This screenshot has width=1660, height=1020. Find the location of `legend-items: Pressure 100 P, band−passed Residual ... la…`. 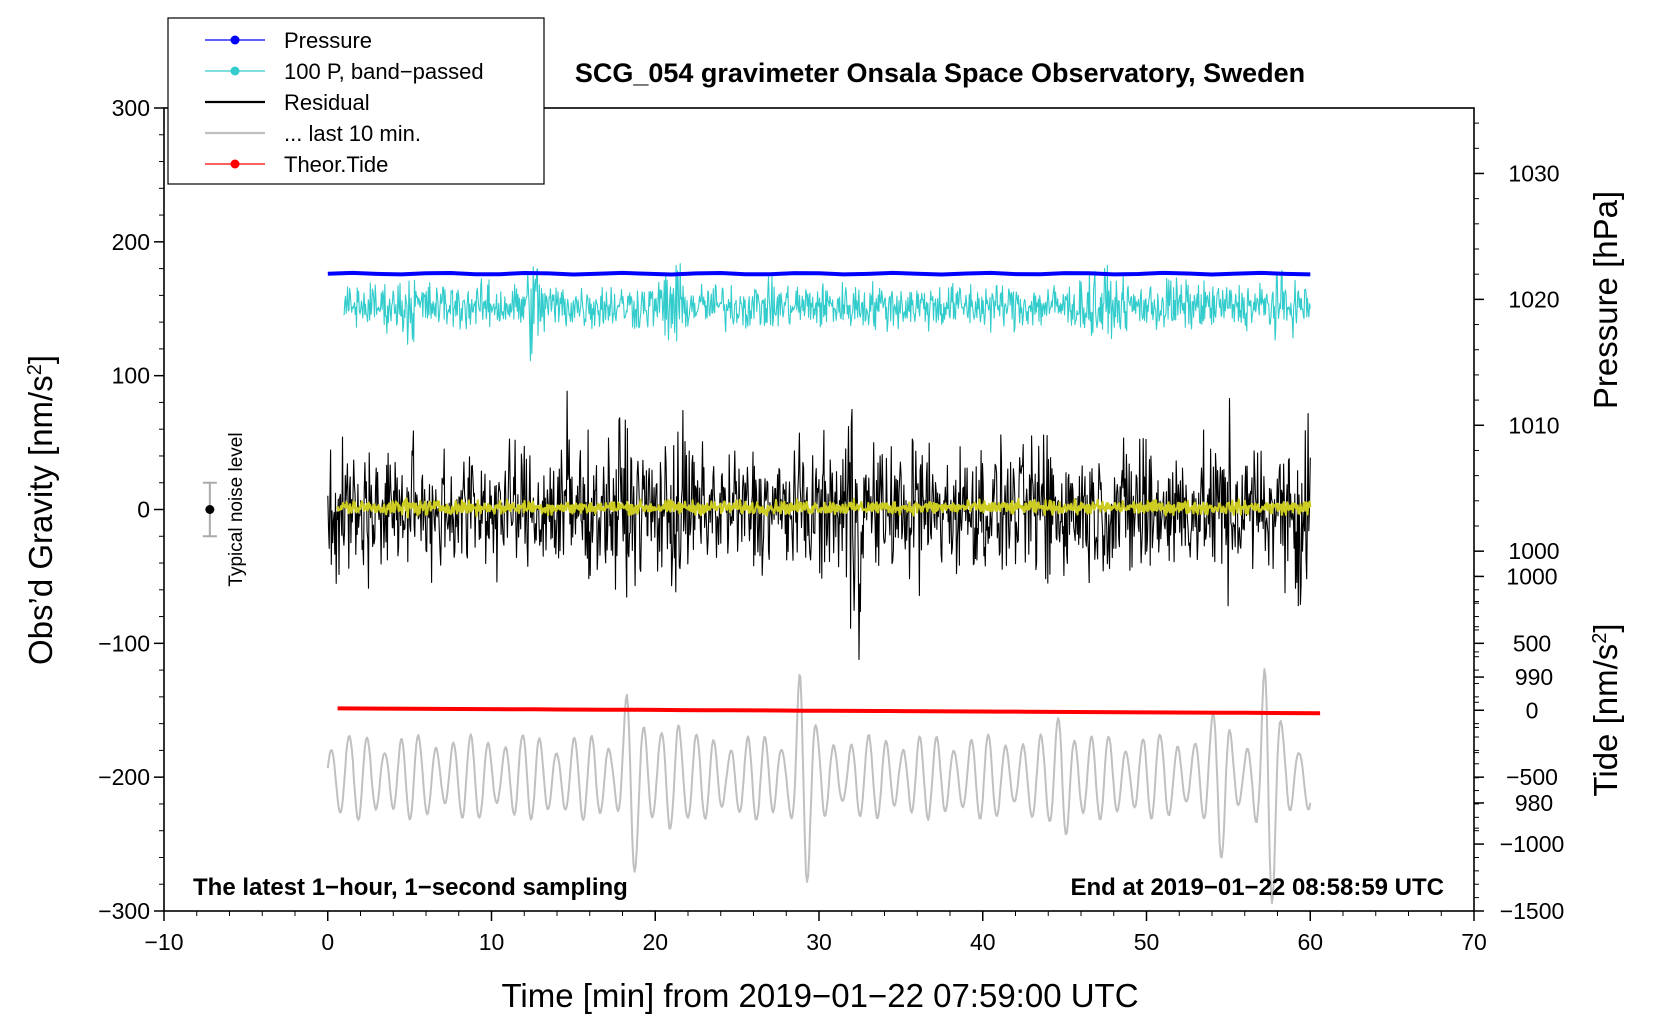

legend-items: Pressure 100 P, band−passed Residual ... la… is located at coordinates (344, 102).